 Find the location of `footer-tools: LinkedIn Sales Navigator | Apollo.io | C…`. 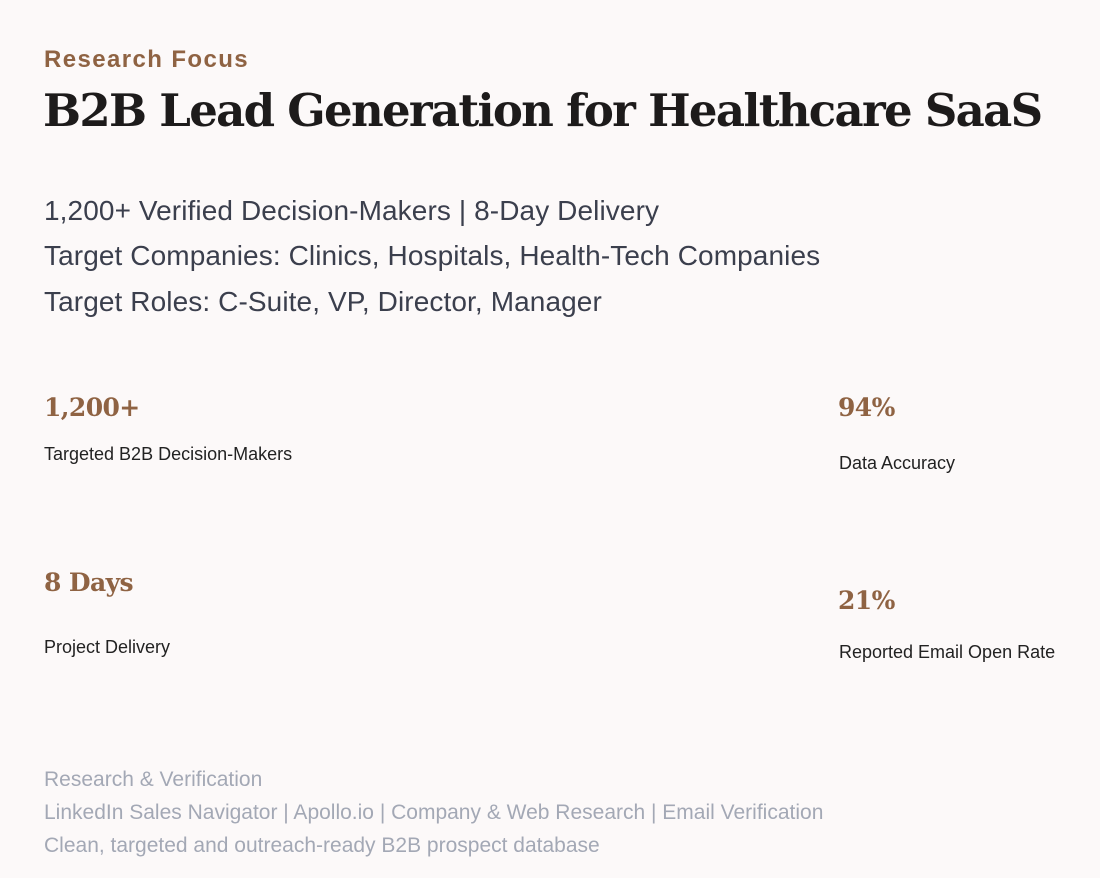

footer-tools: LinkedIn Sales Navigator | Apollo.io | C… is located at coordinates (434, 812).